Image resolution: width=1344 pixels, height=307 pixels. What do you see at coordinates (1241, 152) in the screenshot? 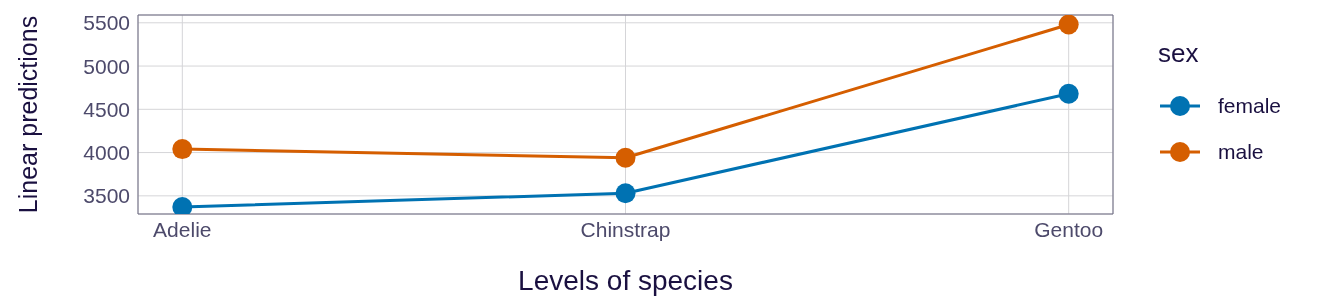
I see `legend-label: male` at bounding box center [1241, 152].